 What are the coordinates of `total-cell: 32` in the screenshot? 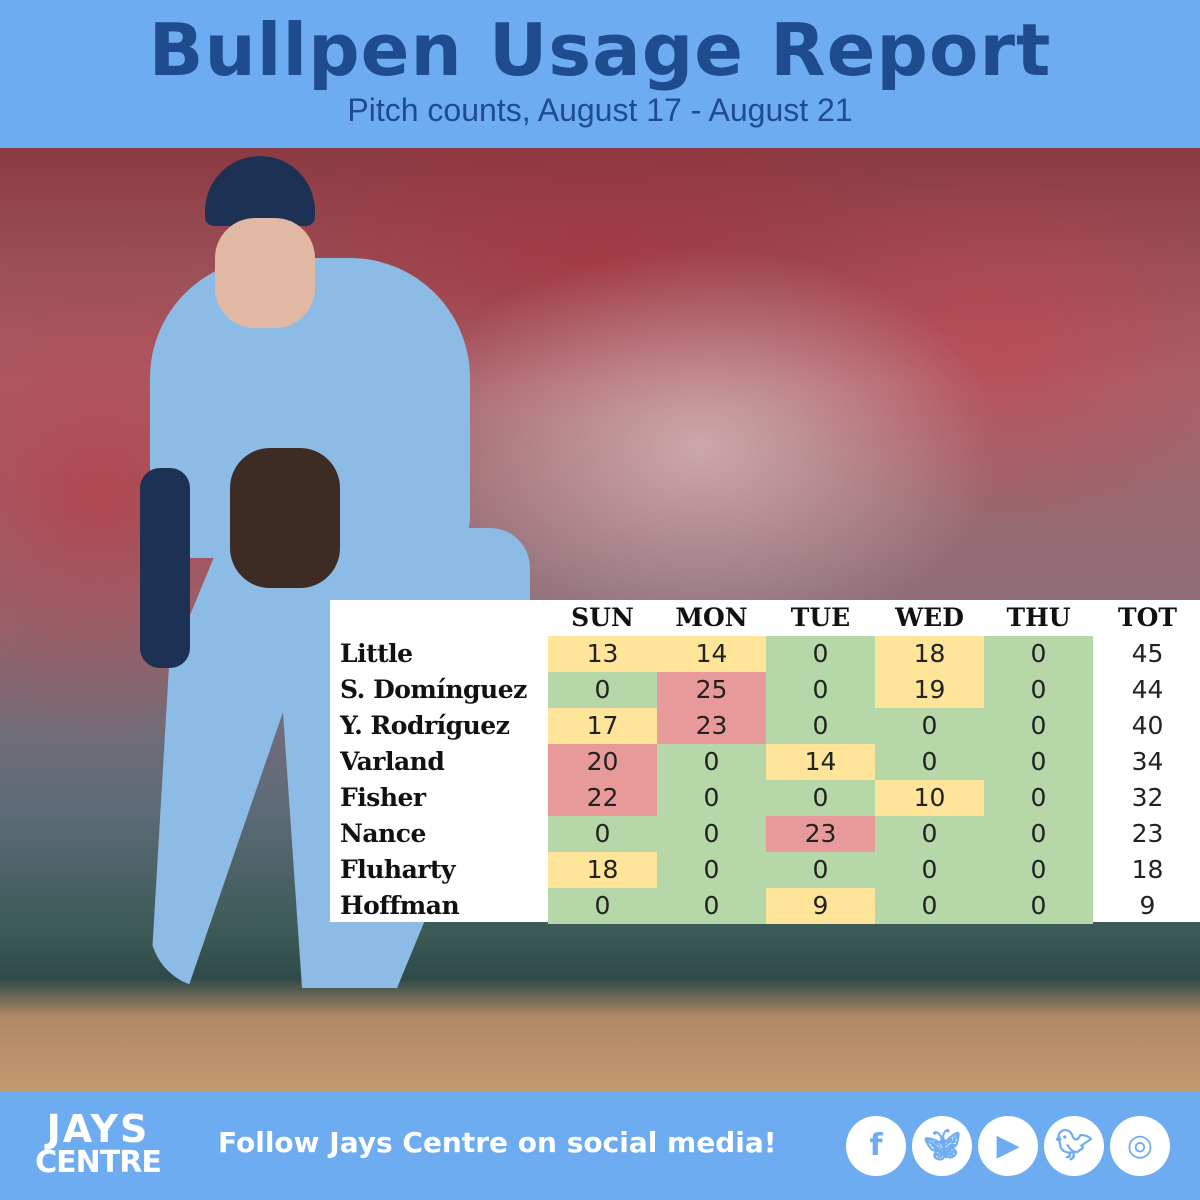 It's located at (1147, 797).